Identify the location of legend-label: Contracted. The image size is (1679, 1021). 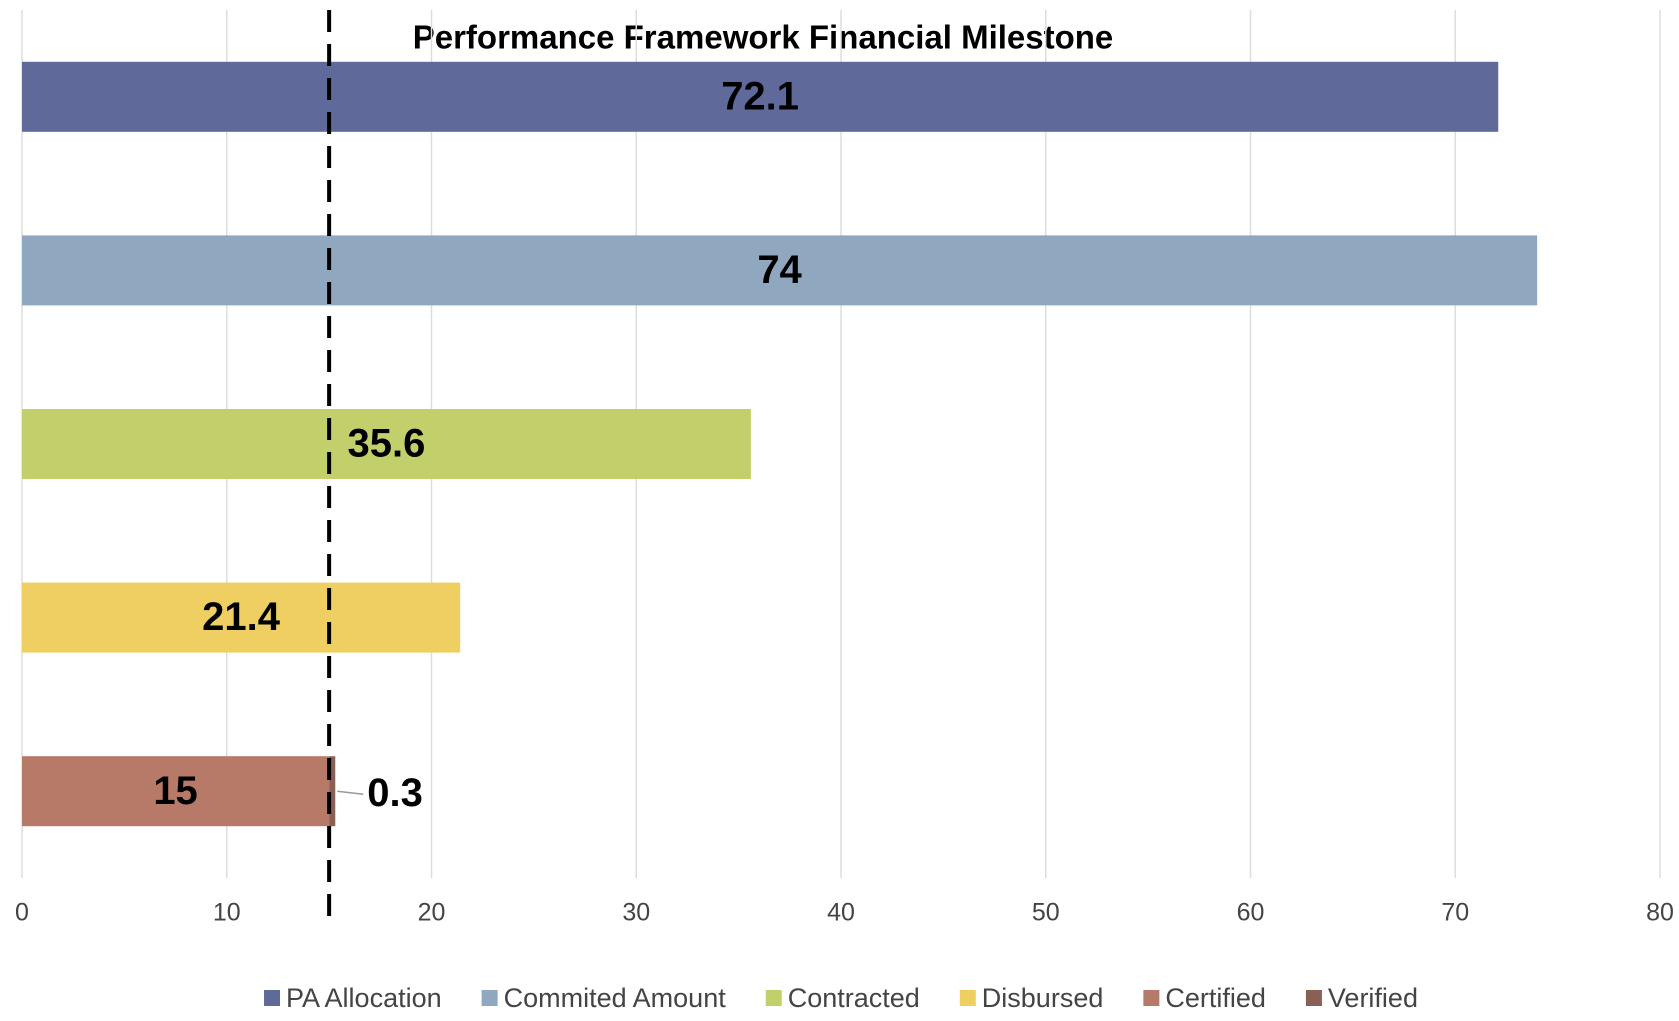
(854, 998).